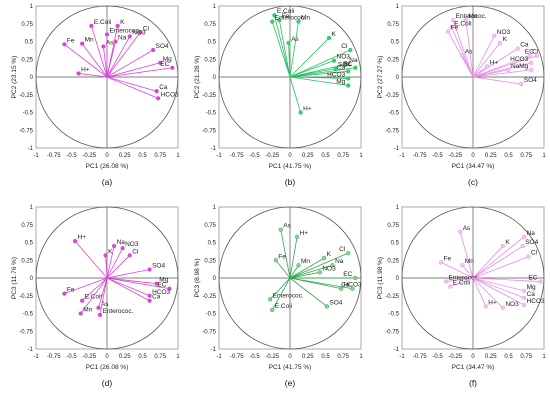 This screenshot has width=550, height=408. Describe the element at coordinates (290, 182) in the screenshot. I see `panel-caption: (b)` at that location.